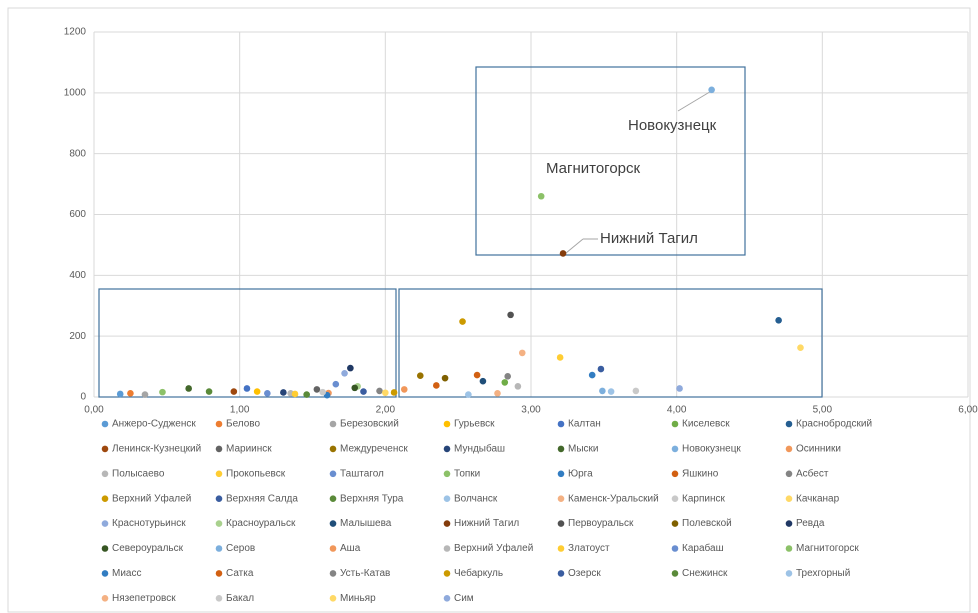  Describe the element at coordinates (240, 573) in the screenshot. I see `legend-label: Сатка` at that location.